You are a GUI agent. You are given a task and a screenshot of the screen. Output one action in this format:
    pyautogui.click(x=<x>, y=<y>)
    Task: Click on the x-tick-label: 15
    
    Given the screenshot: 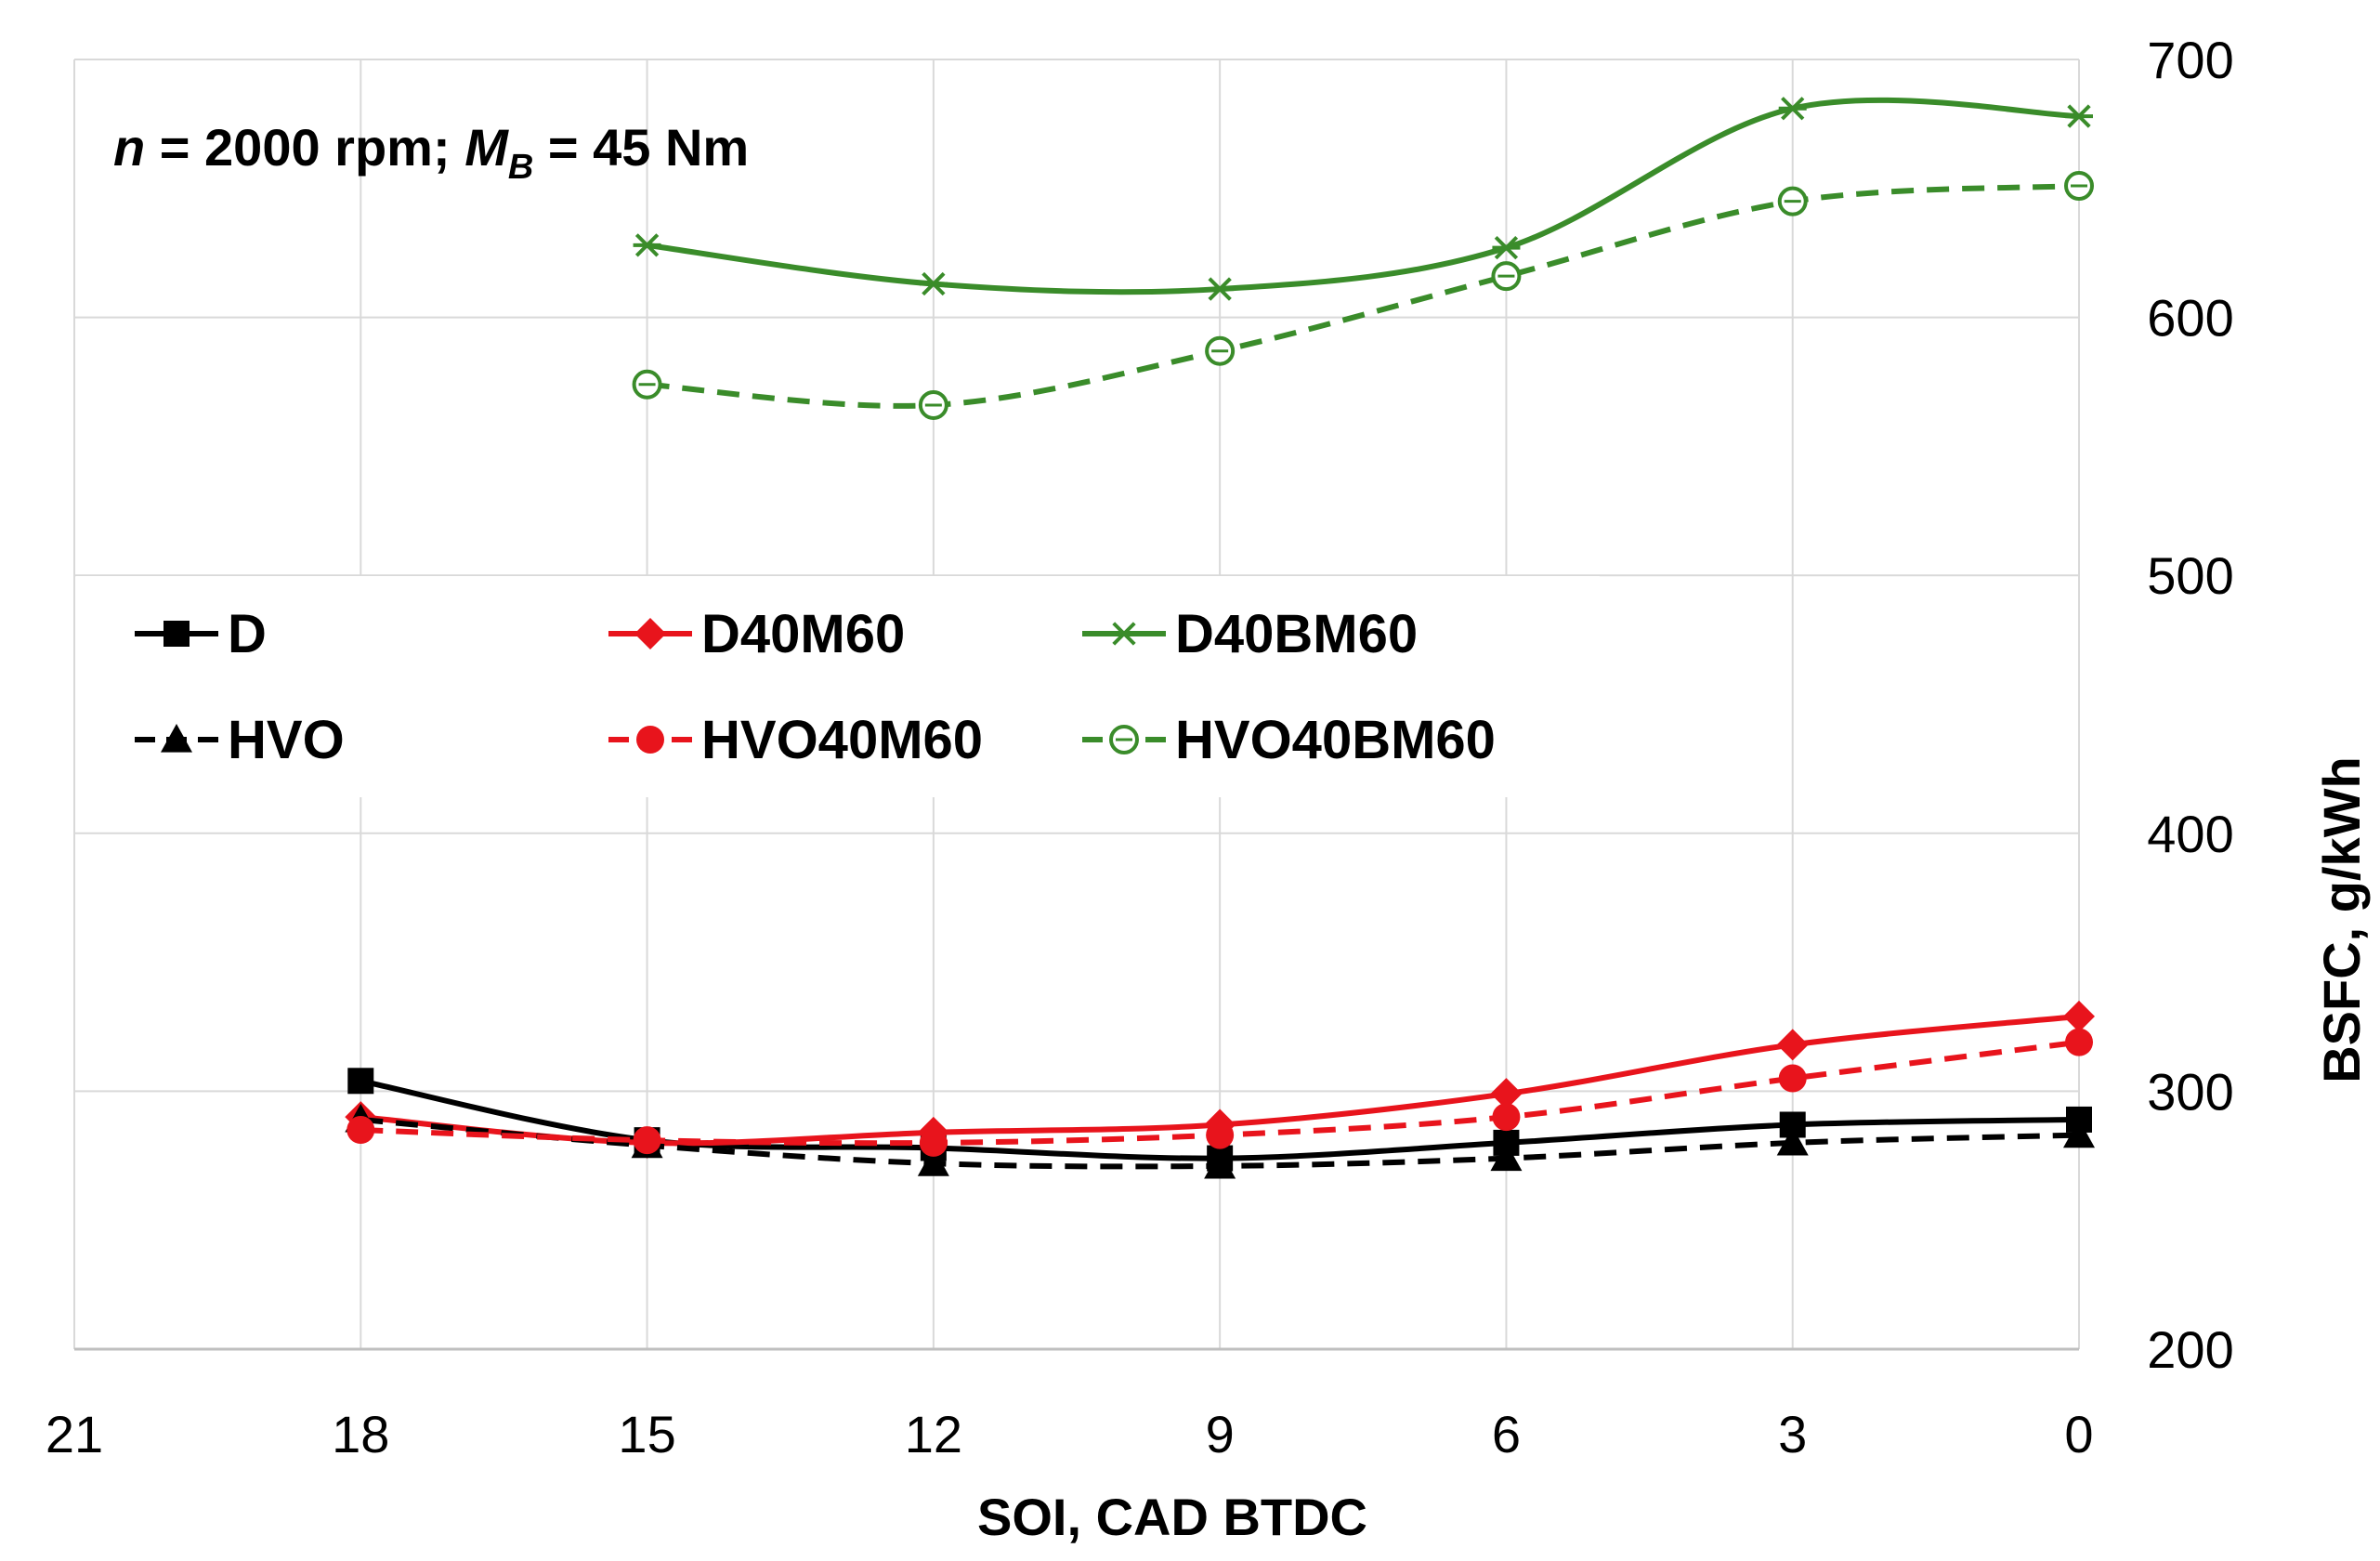 What is the action you would take?
    pyautogui.click(x=646, y=1434)
    